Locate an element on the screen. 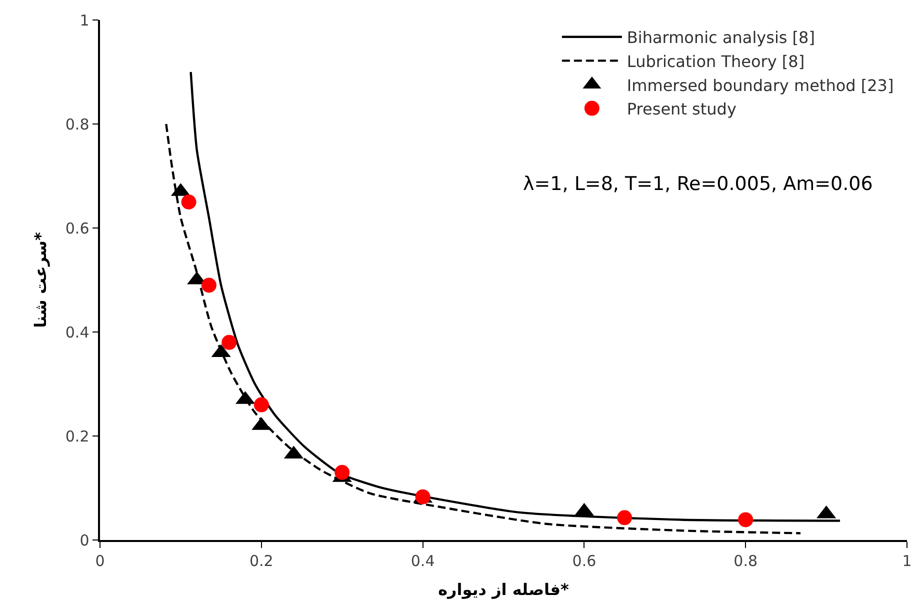 The image size is (922, 610). legend-label: Immersed boundary method [23] is located at coordinates (760, 85).